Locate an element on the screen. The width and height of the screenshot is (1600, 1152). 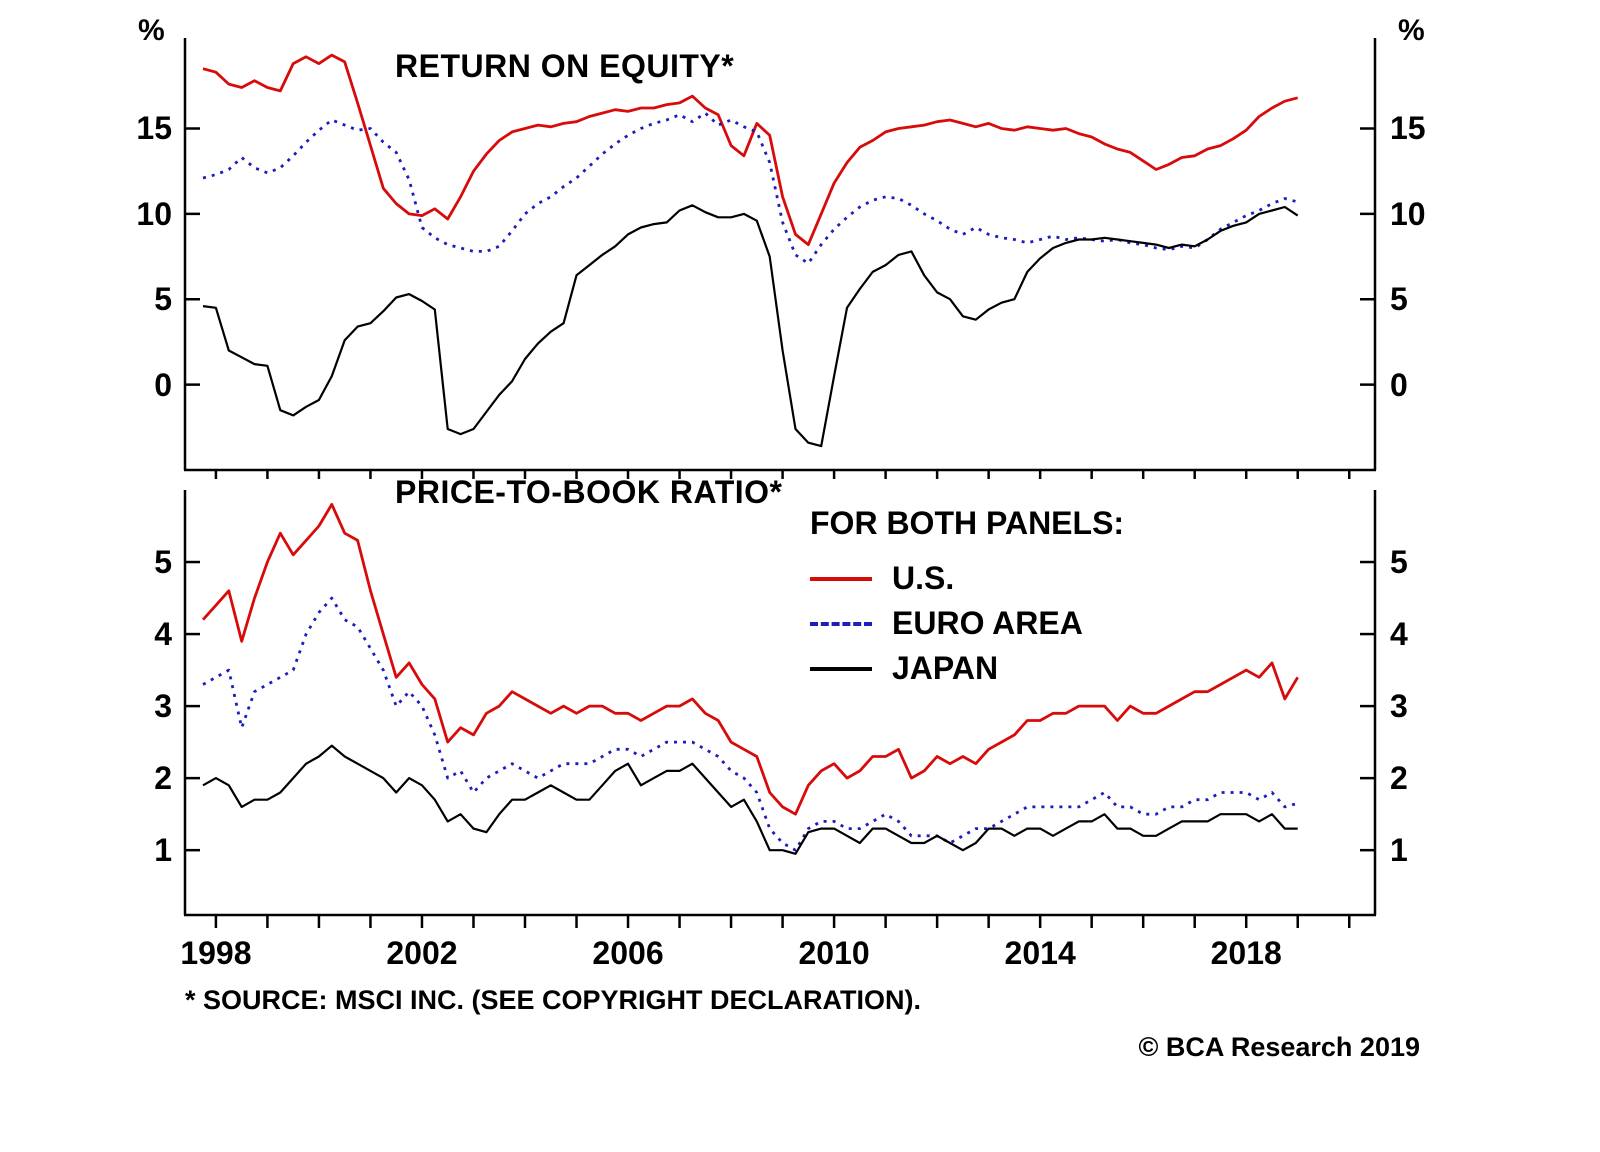
japan-line-sample-icon is located at coordinates (841, 668).